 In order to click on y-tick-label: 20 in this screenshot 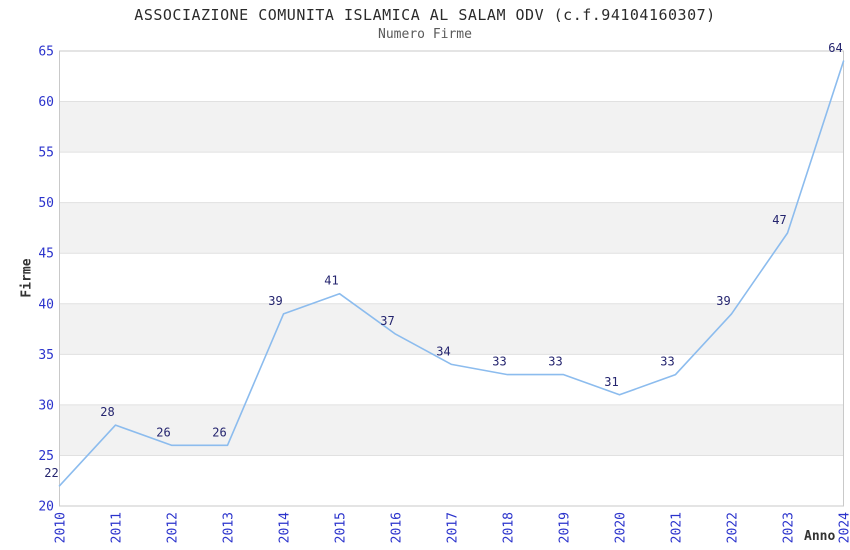, I will do `click(46, 507)`.